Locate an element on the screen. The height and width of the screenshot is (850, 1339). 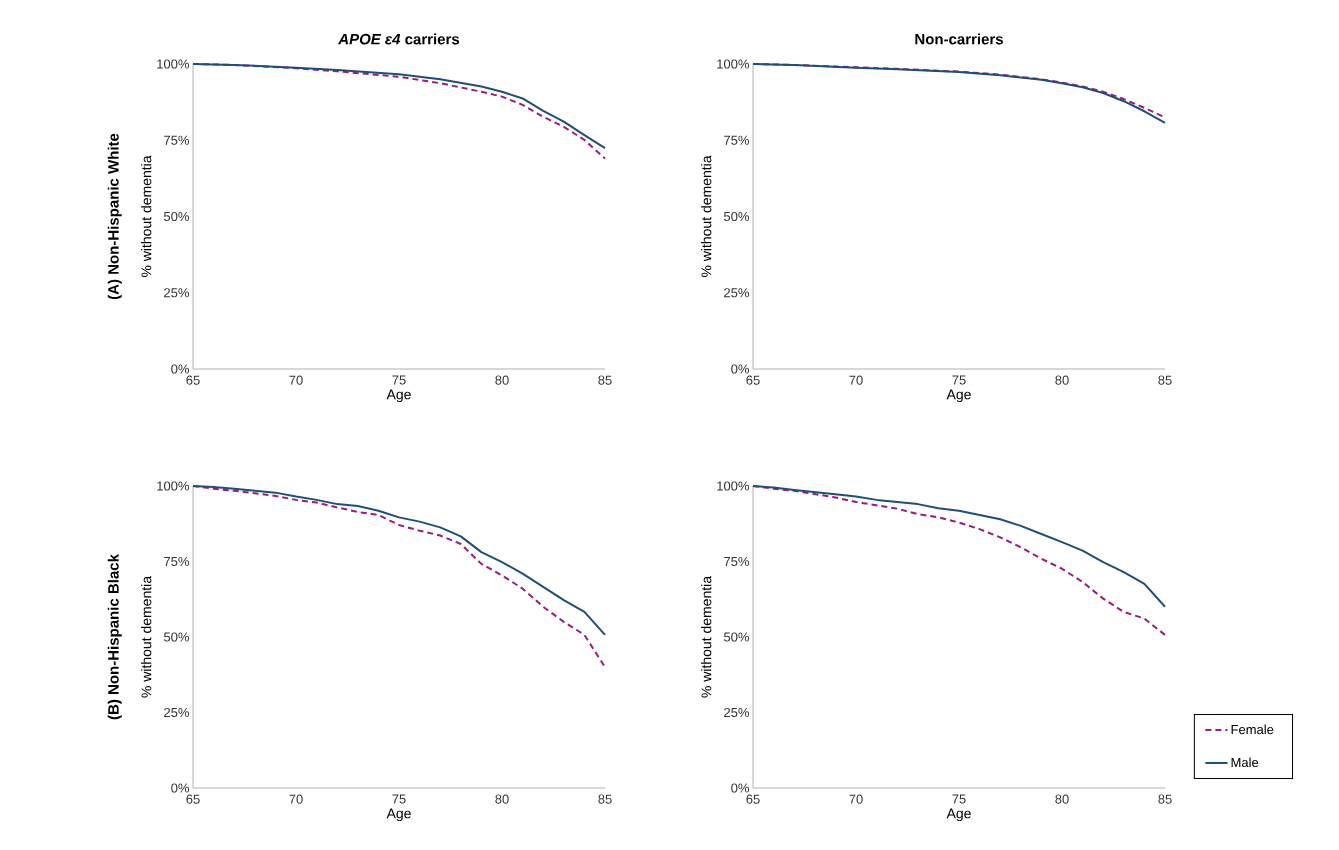
legend-label: Male is located at coordinates (1245, 762).